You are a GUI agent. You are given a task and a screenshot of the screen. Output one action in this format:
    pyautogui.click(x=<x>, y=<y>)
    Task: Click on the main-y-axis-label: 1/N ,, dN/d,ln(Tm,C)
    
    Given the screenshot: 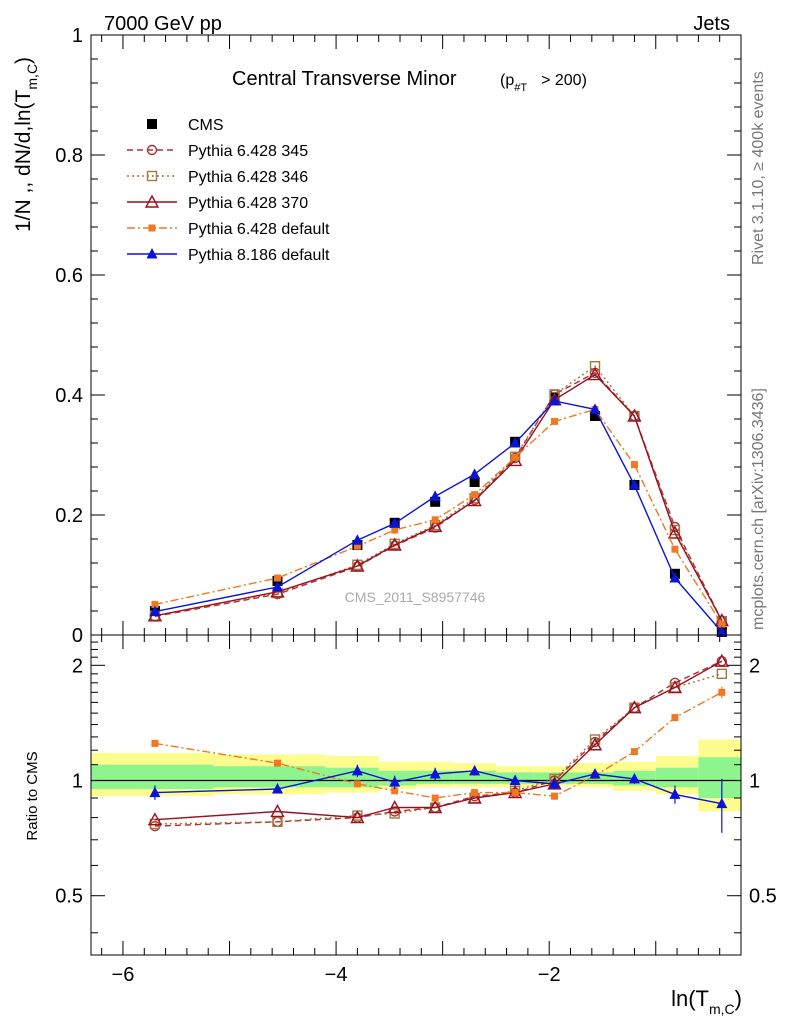 What is the action you would take?
    pyautogui.click(x=26, y=144)
    